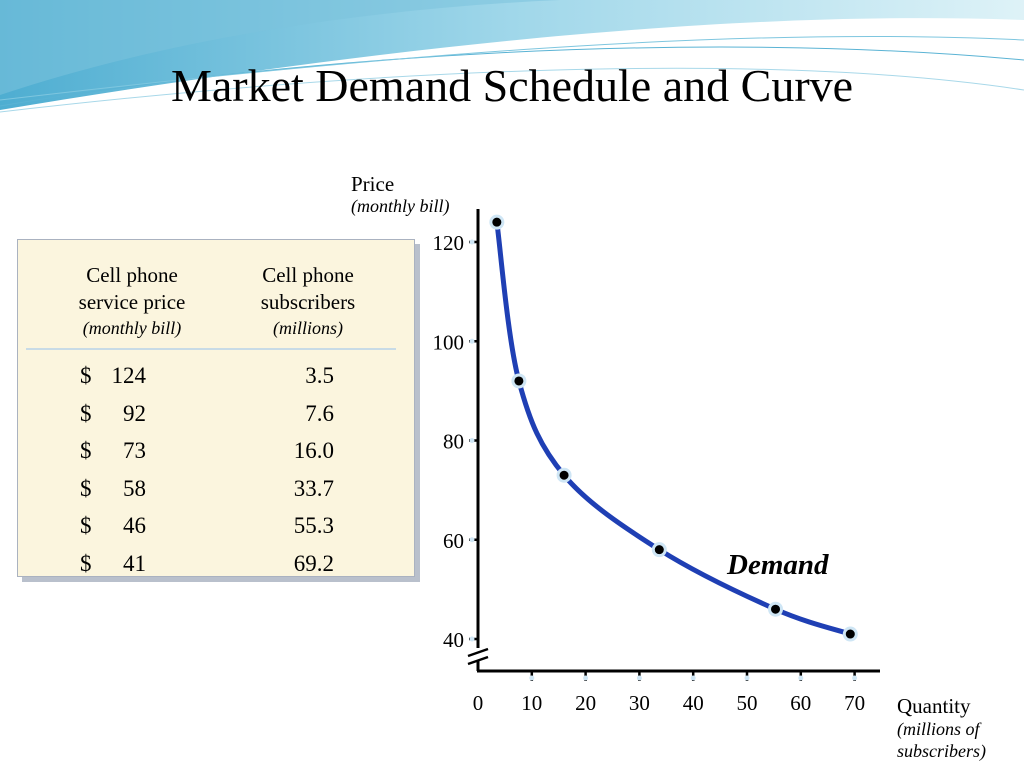 The image size is (1024, 768). What do you see at coordinates (313, 563) in the screenshot?
I see `subscribers-cell: 69.2` at bounding box center [313, 563].